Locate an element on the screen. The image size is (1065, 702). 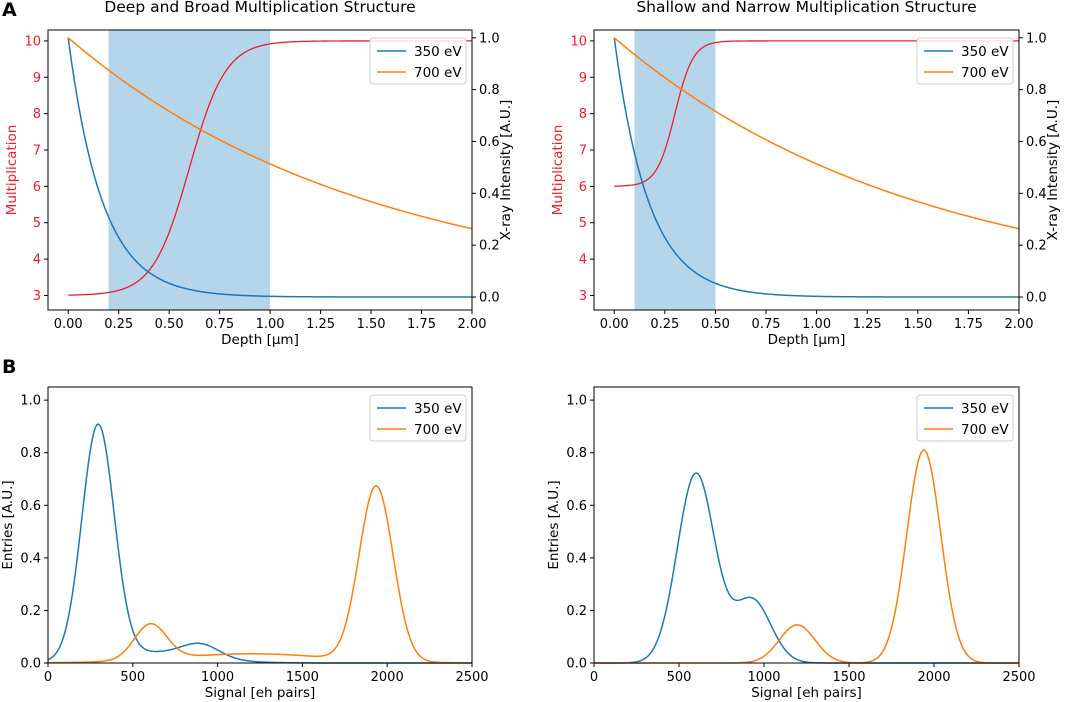
chart-title: Deep and Broad Multiplication Structure is located at coordinates (259, 8).